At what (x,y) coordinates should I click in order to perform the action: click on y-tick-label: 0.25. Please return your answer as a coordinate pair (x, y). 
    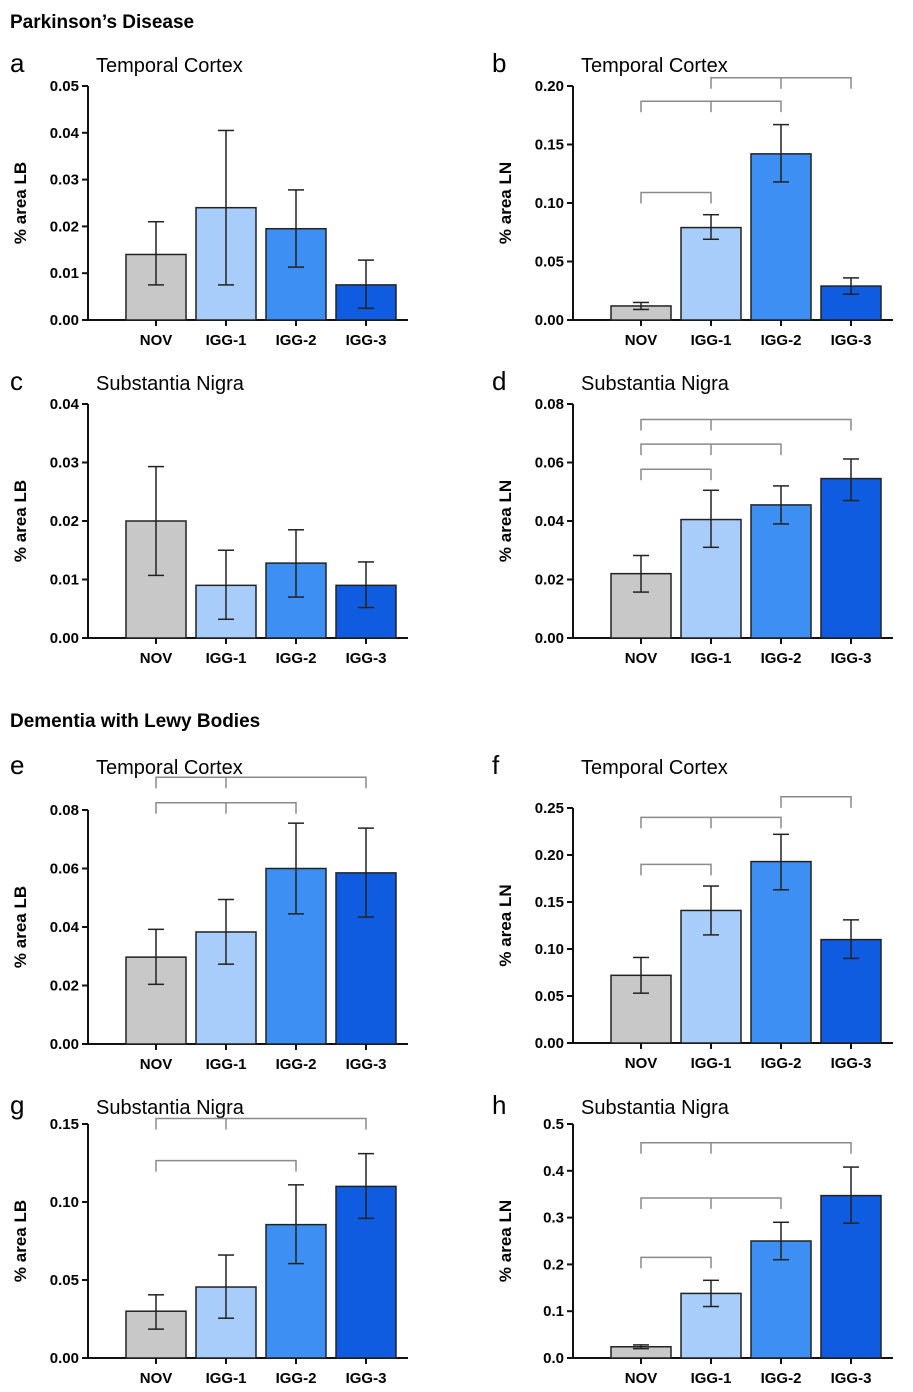
    Looking at the image, I should click on (549, 808).